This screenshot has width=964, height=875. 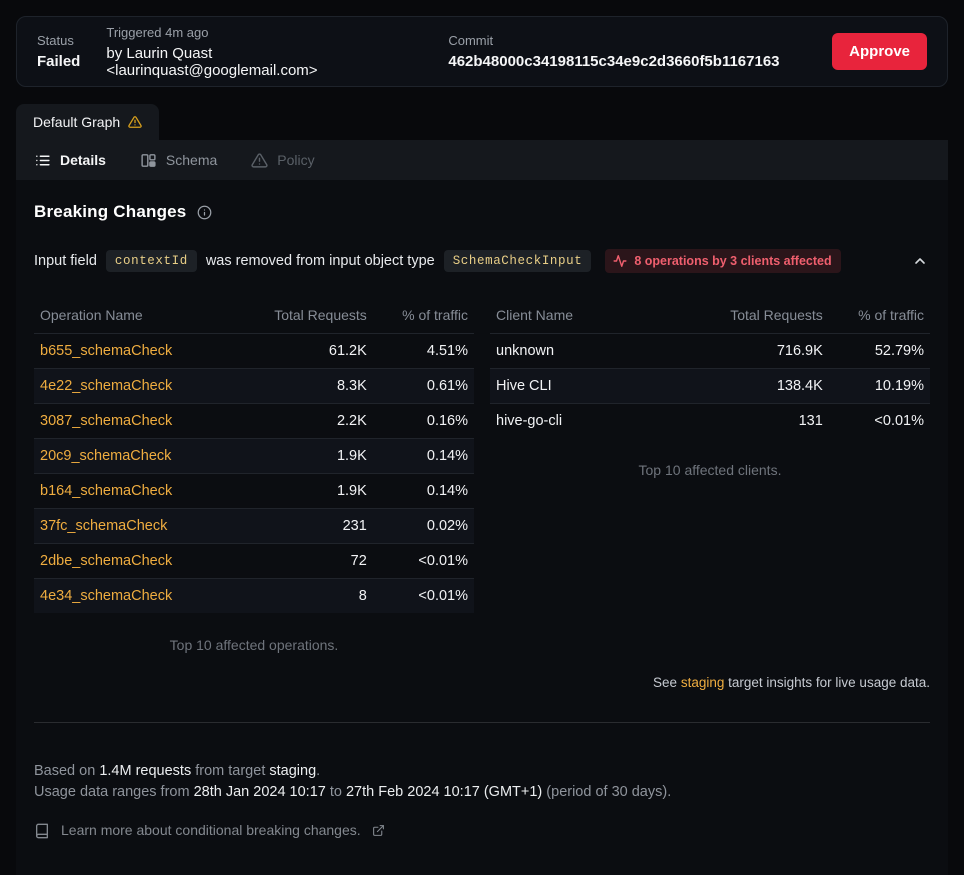 I want to click on col-client-name: Client Name, so click(x=535, y=315).